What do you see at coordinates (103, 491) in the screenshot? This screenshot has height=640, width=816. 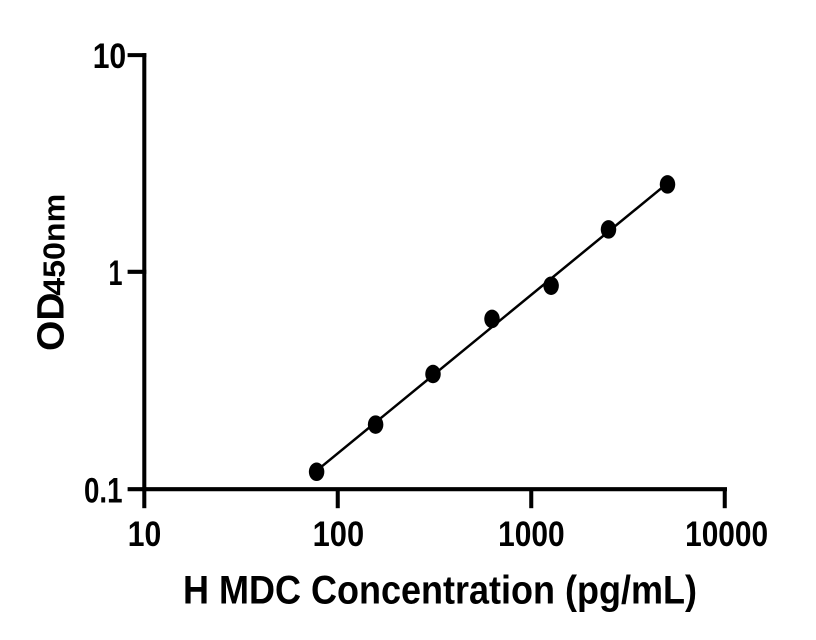 I see `svg-text: 0.1` at bounding box center [103, 491].